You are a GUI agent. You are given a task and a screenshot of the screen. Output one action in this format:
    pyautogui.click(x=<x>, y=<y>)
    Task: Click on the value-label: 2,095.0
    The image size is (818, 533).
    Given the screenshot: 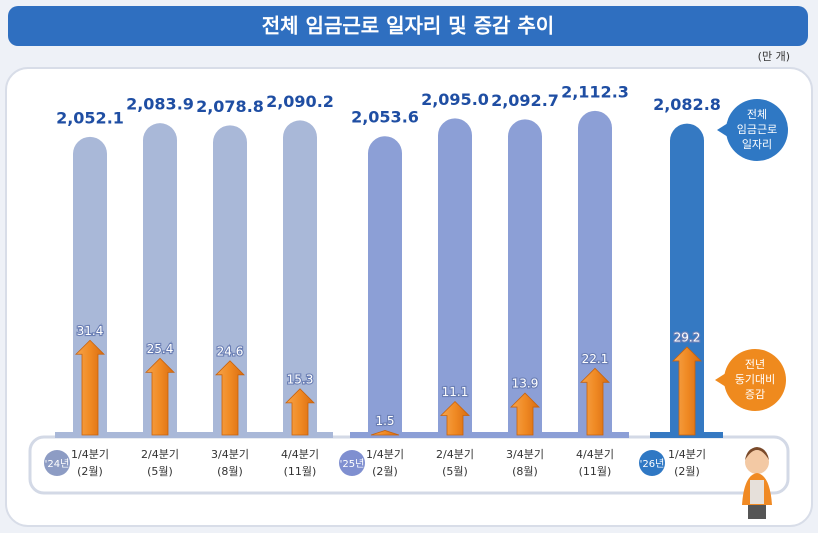 What is the action you would take?
    pyautogui.click(x=455, y=99)
    